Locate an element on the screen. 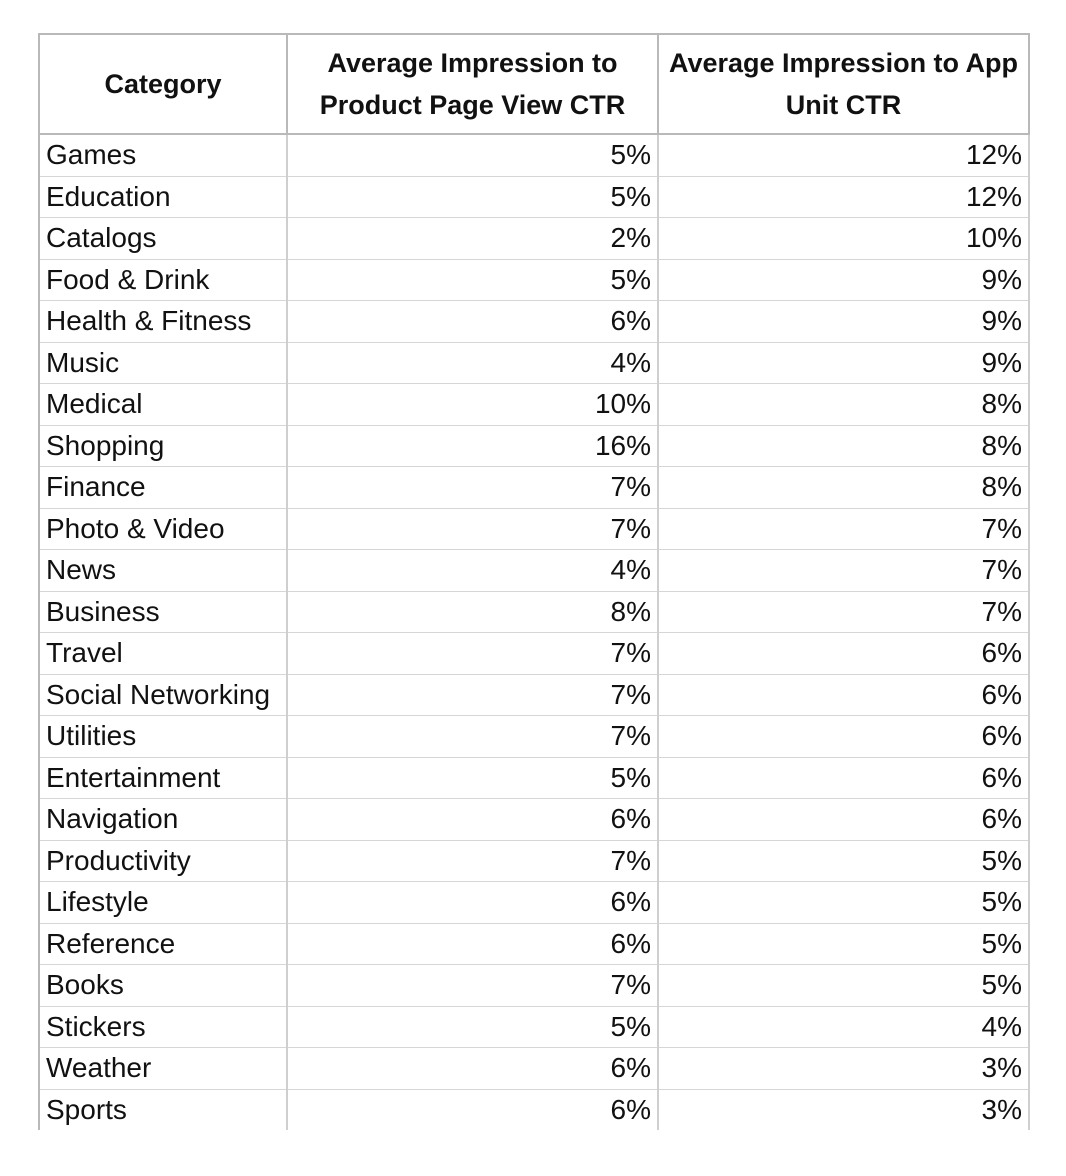 The height and width of the screenshot is (1176, 1066). app-unit-ctr-cell: 4% is located at coordinates (844, 1027).